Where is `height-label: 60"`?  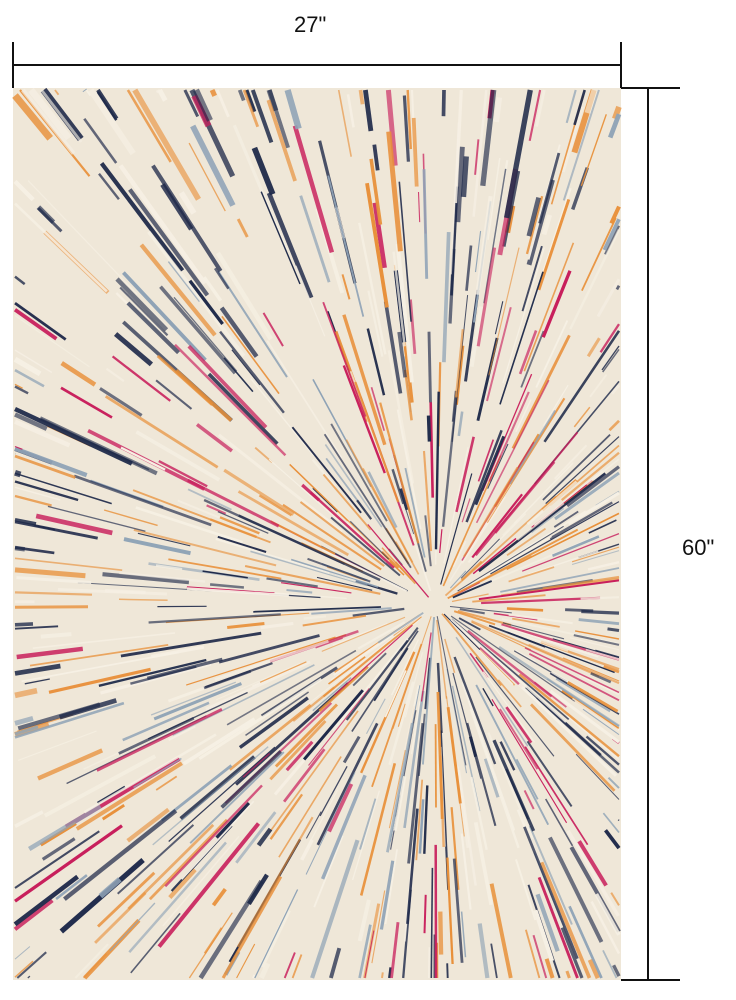
height-label: 60" is located at coordinates (698, 547).